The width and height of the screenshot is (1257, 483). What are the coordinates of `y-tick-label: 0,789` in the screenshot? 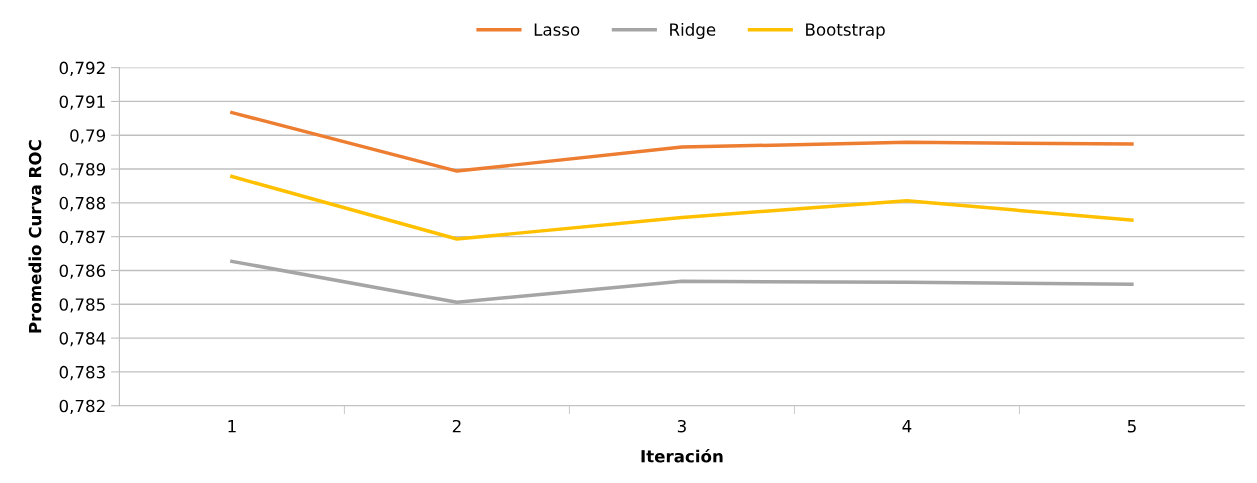 It's located at (82, 170).